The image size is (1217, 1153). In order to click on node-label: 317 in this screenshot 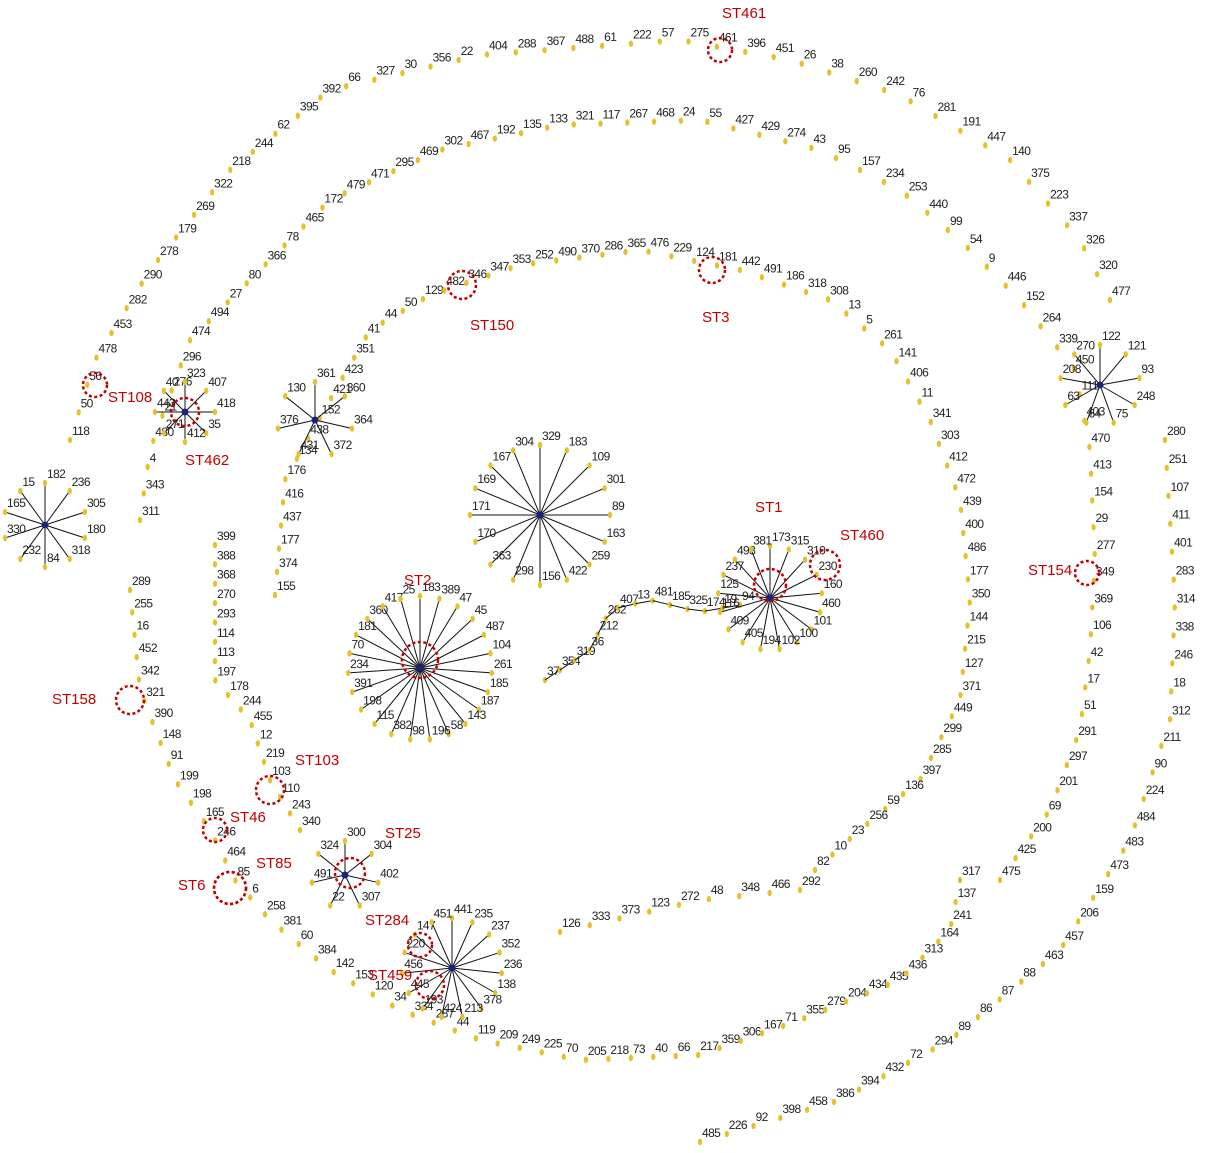, I will do `click(971, 871)`.